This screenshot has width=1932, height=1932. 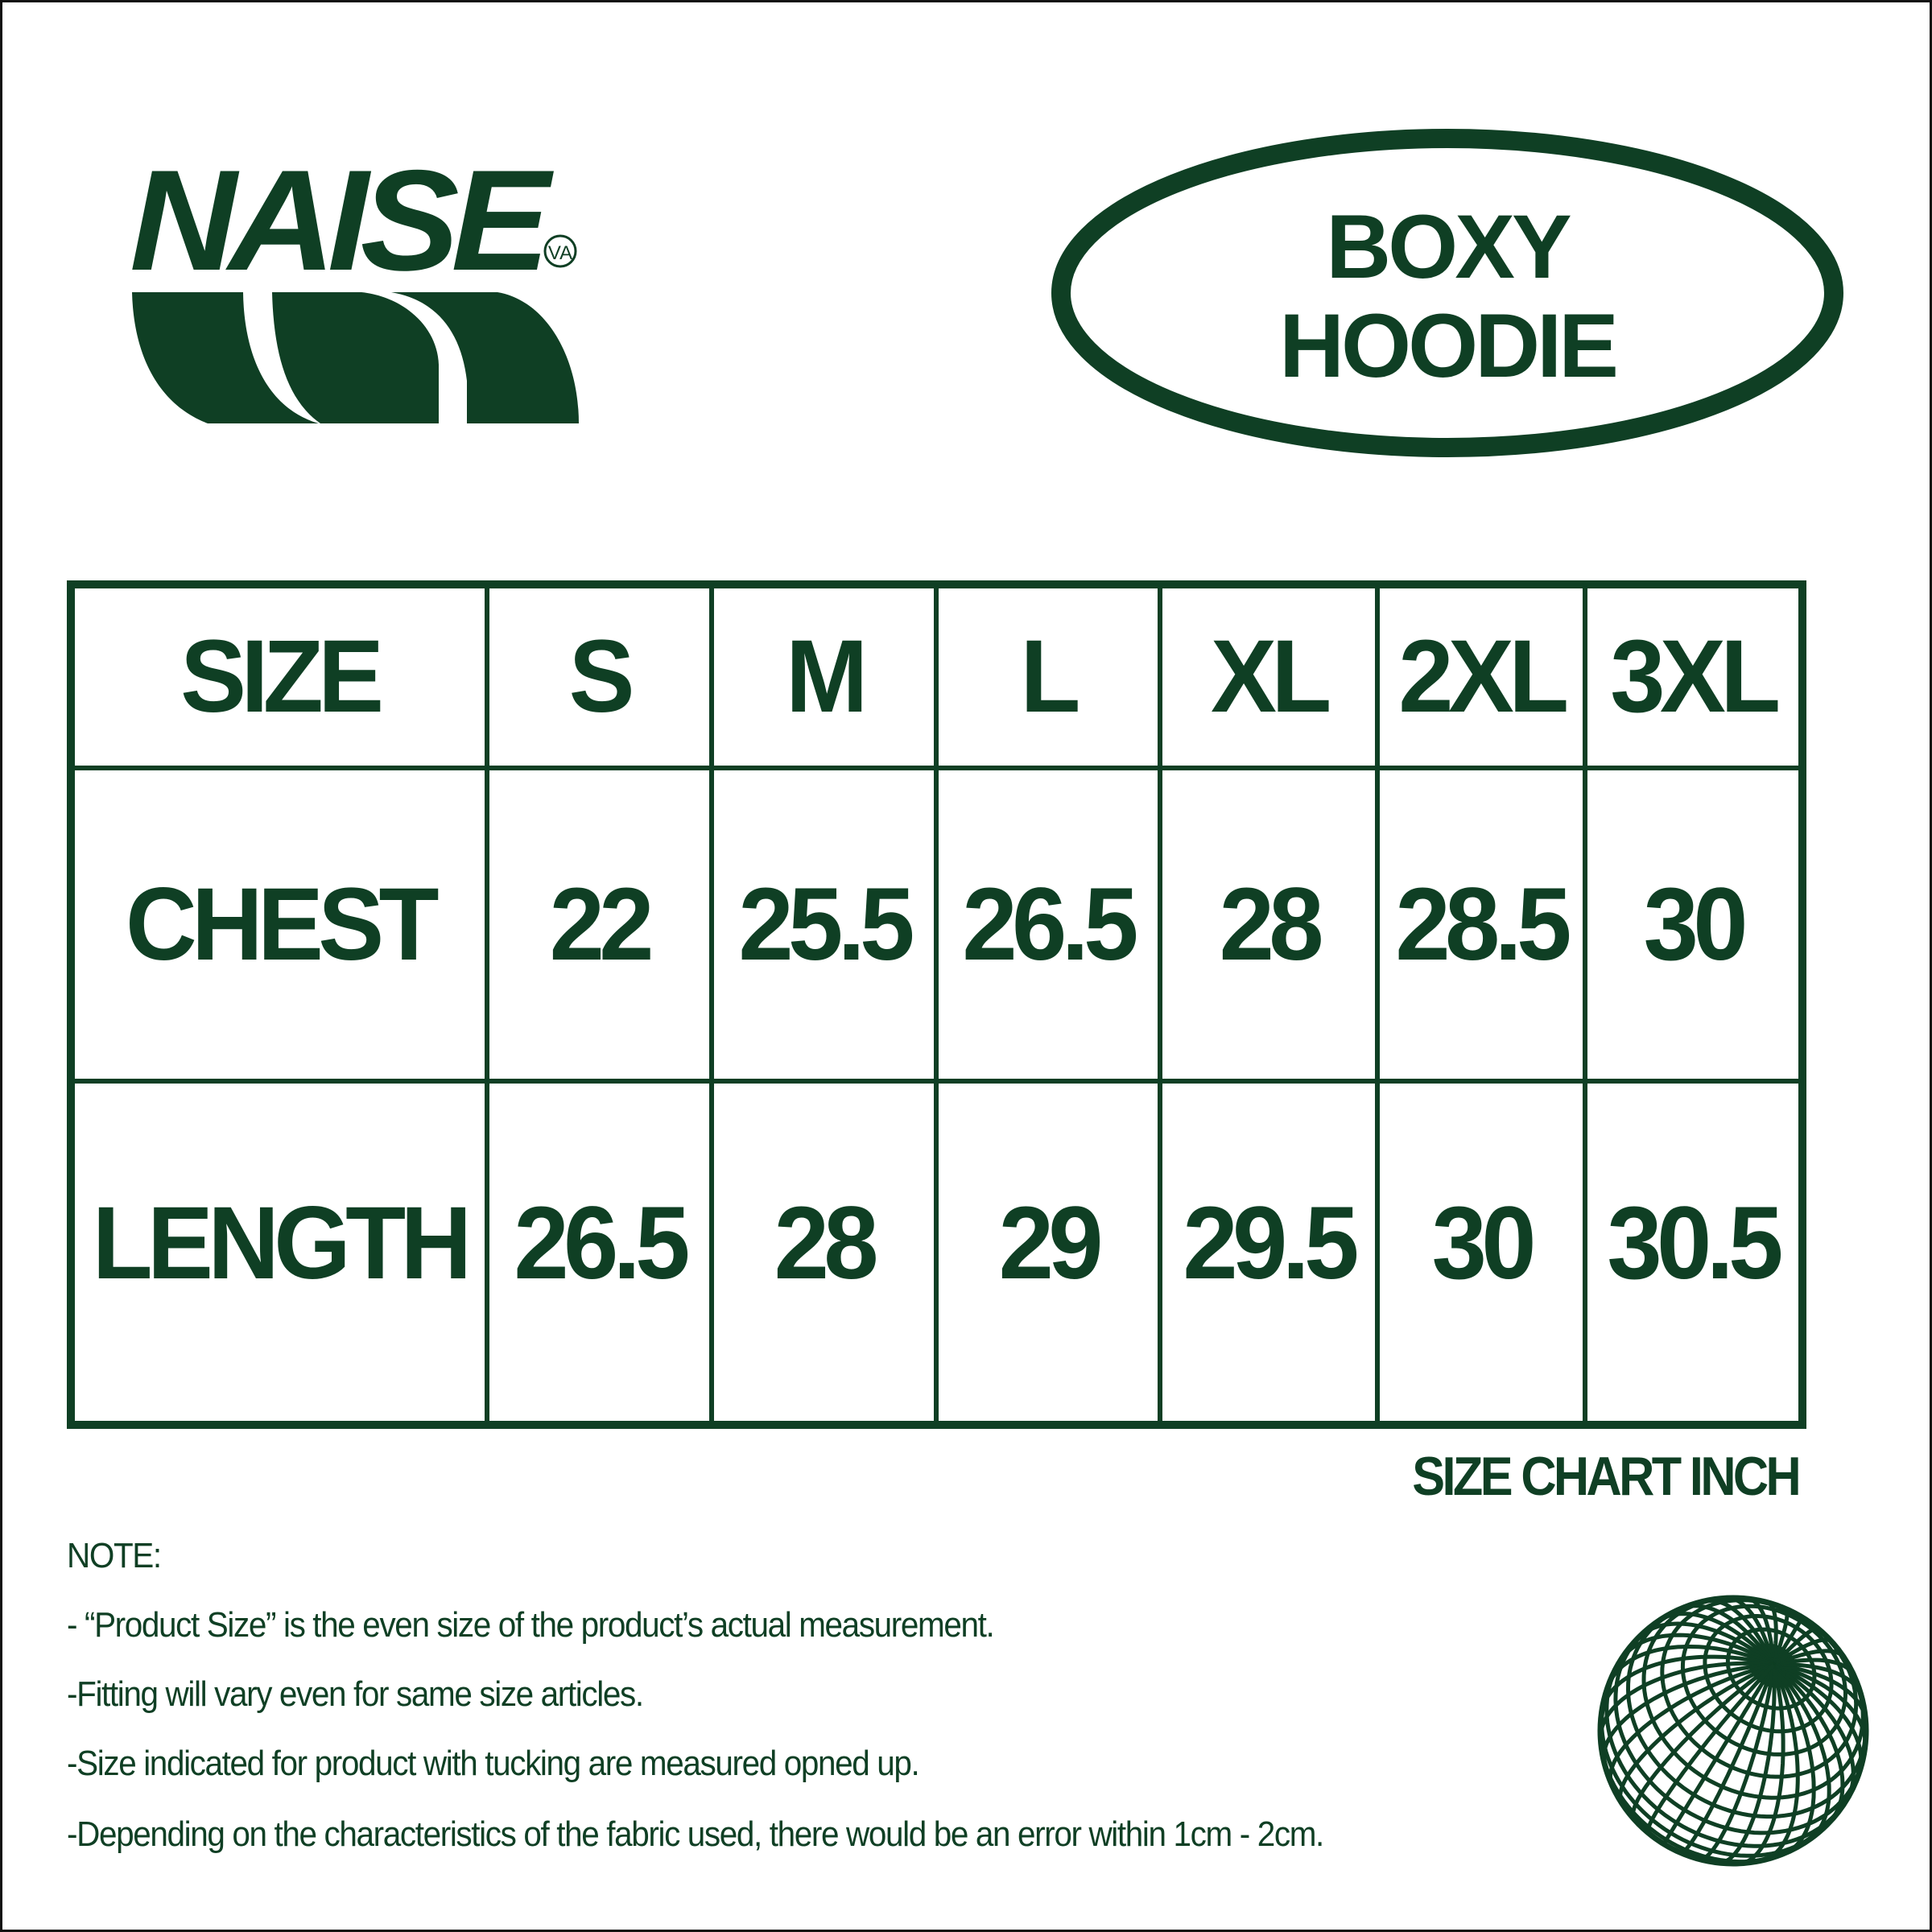 What do you see at coordinates (114, 1555) in the screenshot?
I see `notes-heading: NOTE:` at bounding box center [114, 1555].